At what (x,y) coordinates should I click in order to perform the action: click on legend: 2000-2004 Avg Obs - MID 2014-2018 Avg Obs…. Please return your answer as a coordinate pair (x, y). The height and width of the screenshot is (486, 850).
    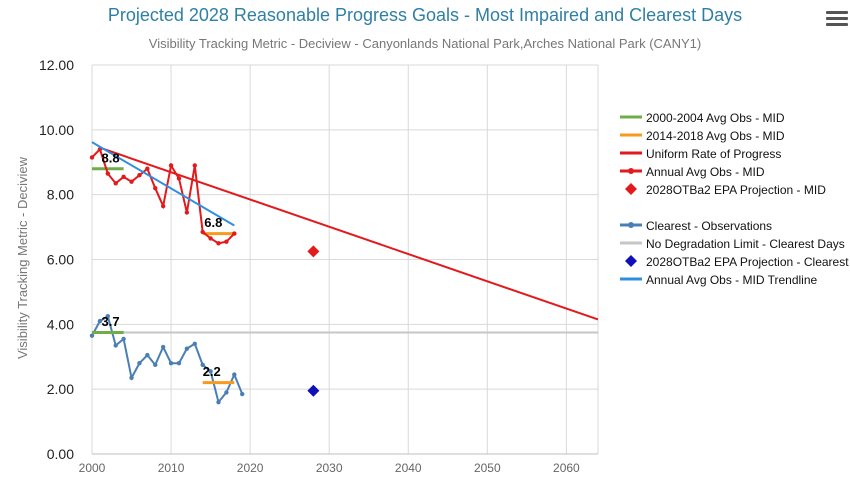
    Looking at the image, I should click on (734, 199).